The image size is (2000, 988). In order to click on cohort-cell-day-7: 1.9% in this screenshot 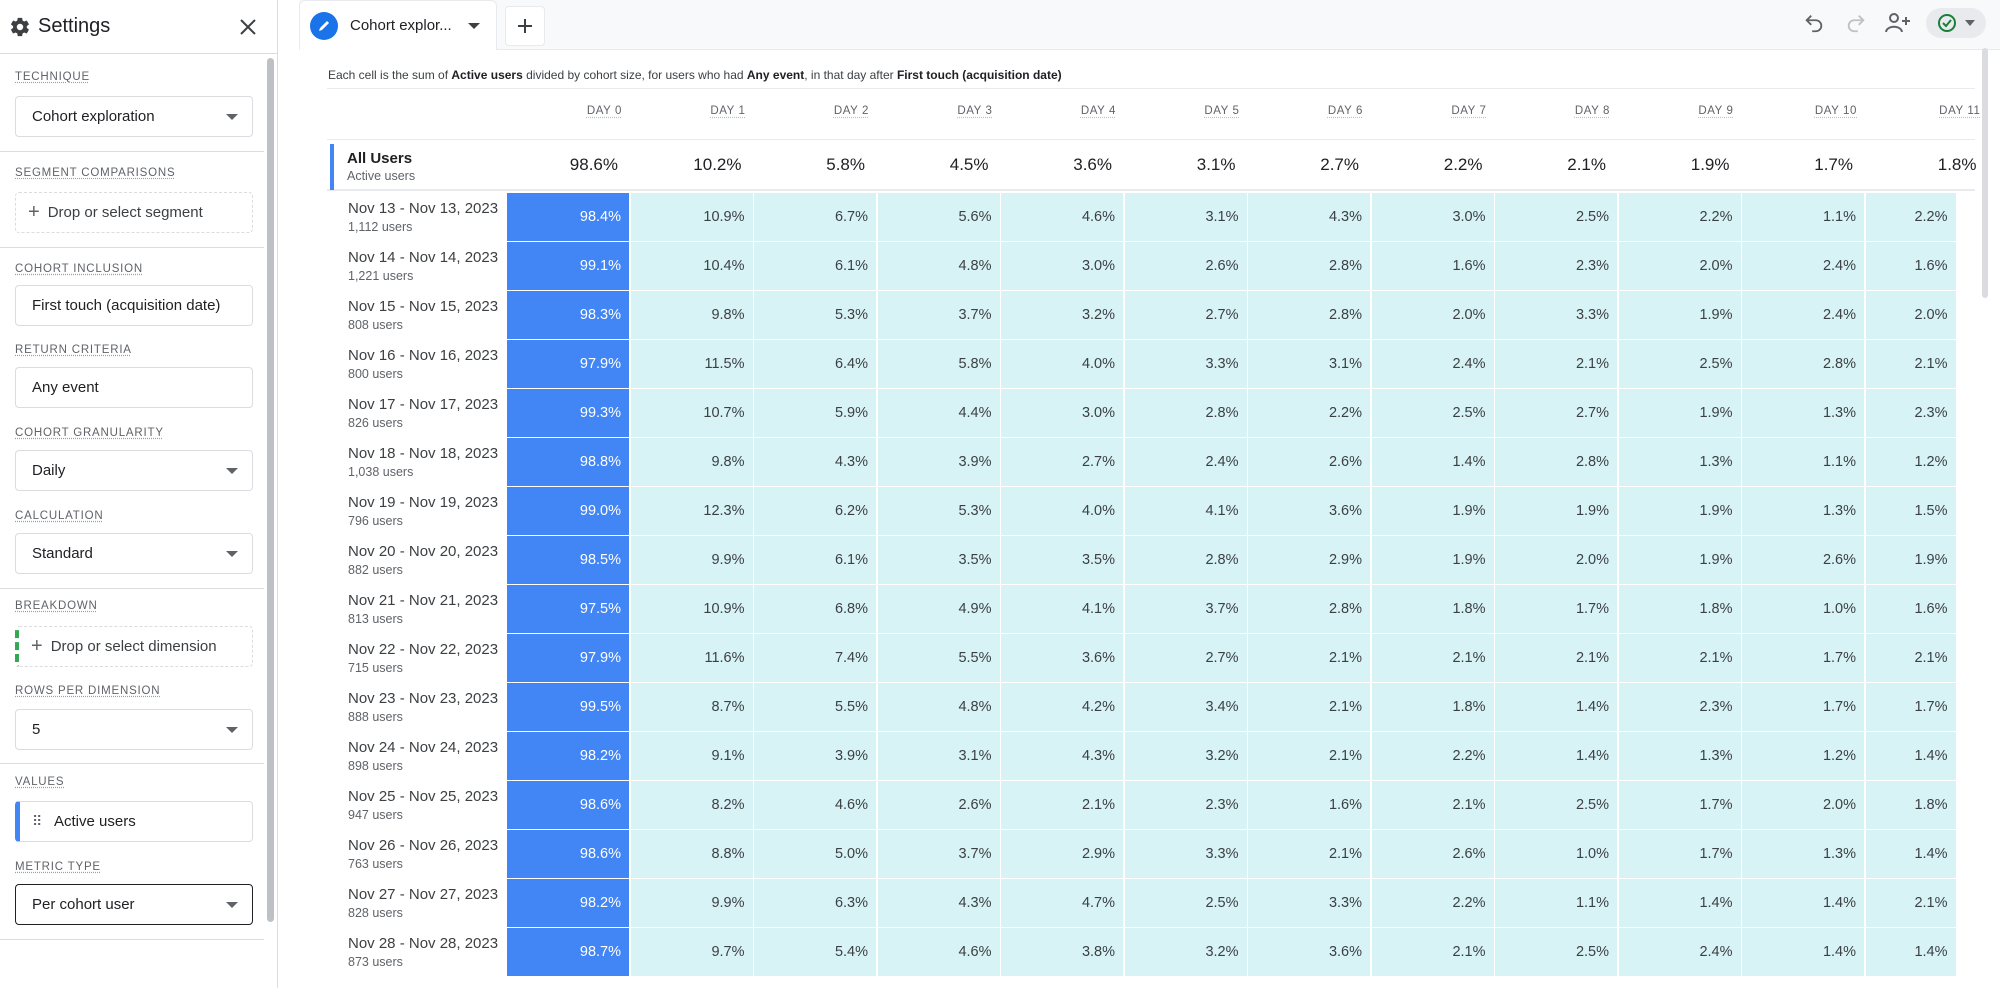, I will do `click(1432, 511)`.